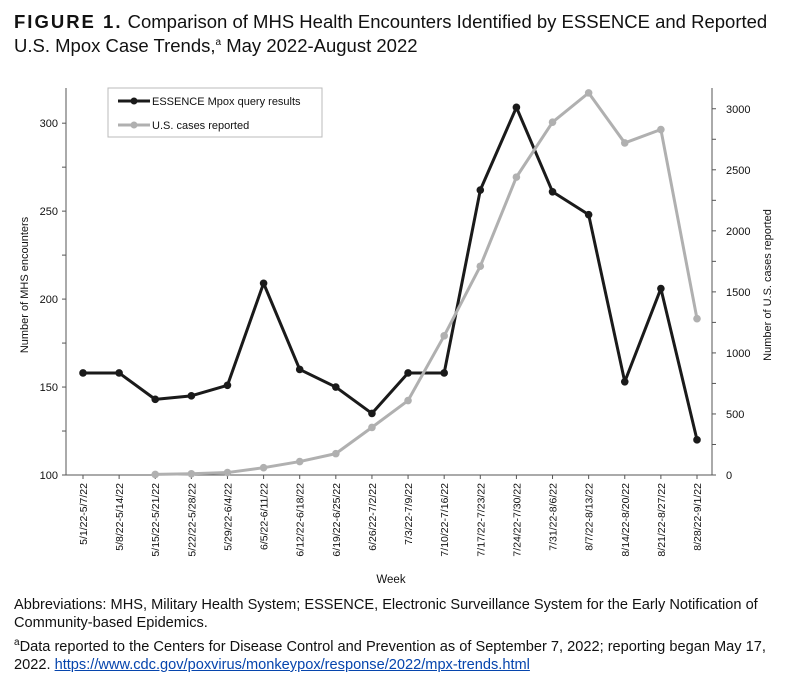 The height and width of the screenshot is (693, 800). I want to click on y-tick-label: 250, so click(49, 212).